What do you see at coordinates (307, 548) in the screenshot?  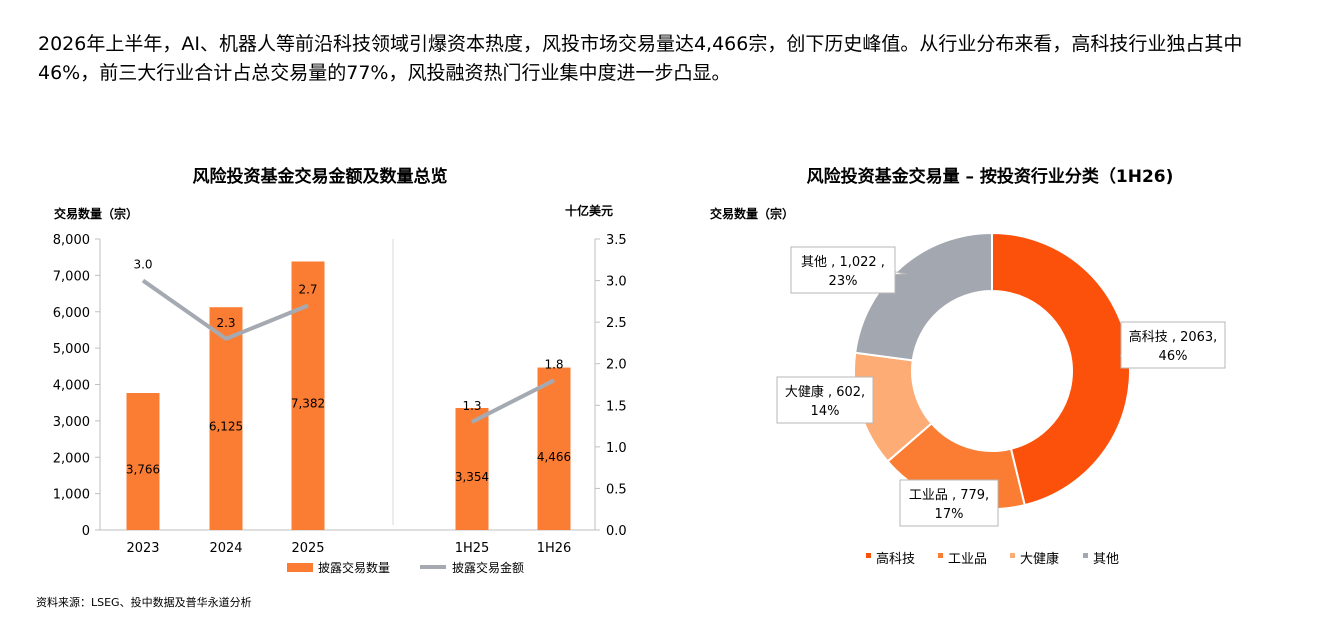 I see `x-tick-label: 2025` at bounding box center [307, 548].